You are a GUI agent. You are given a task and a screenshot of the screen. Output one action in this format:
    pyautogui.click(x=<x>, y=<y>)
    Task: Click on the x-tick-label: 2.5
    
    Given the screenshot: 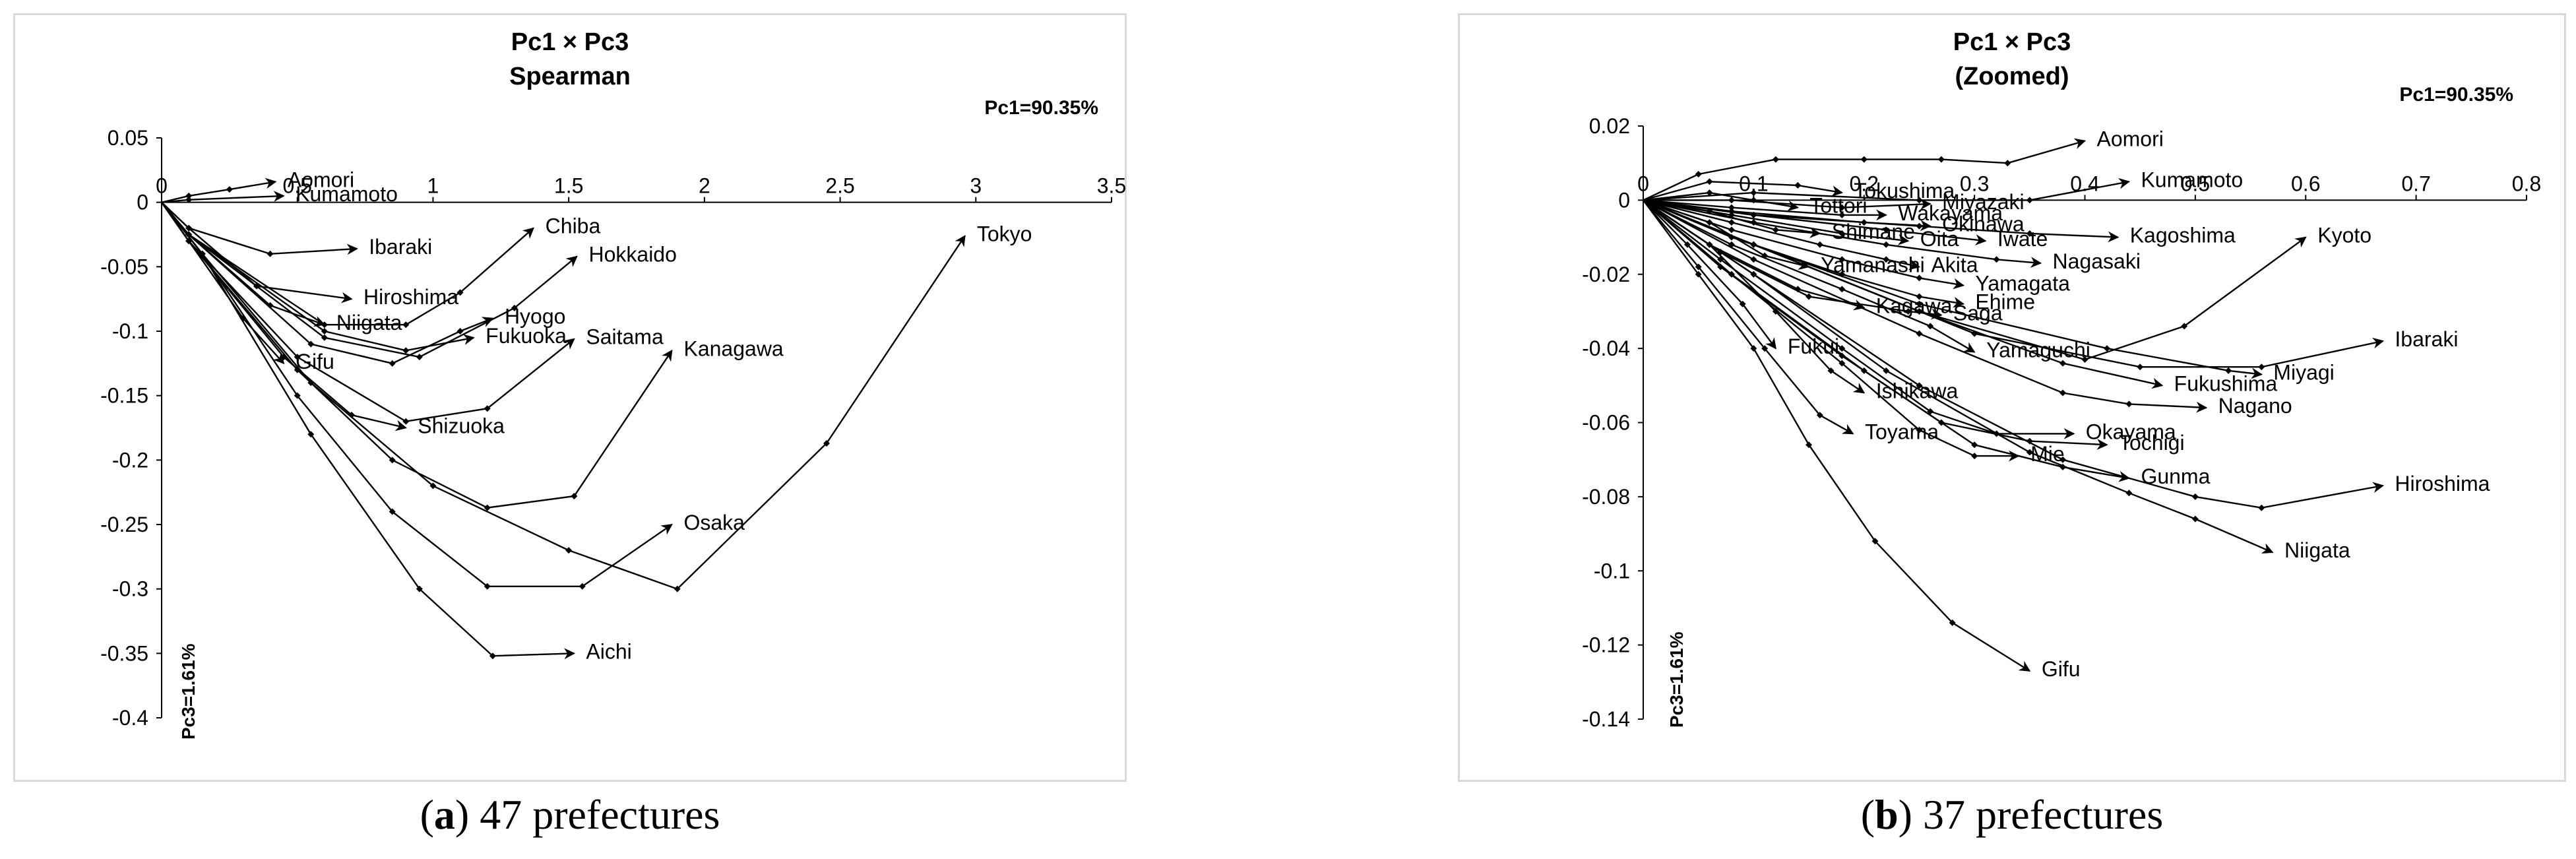 What is the action you would take?
    pyautogui.click(x=839, y=186)
    